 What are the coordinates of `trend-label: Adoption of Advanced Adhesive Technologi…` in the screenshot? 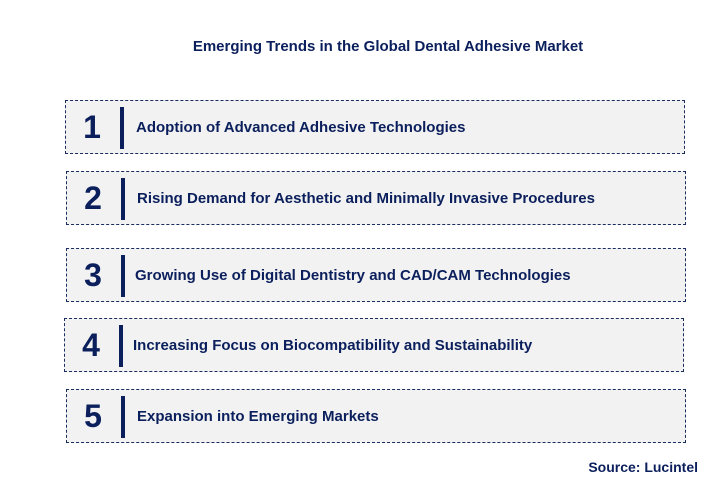 It's located at (301, 127).